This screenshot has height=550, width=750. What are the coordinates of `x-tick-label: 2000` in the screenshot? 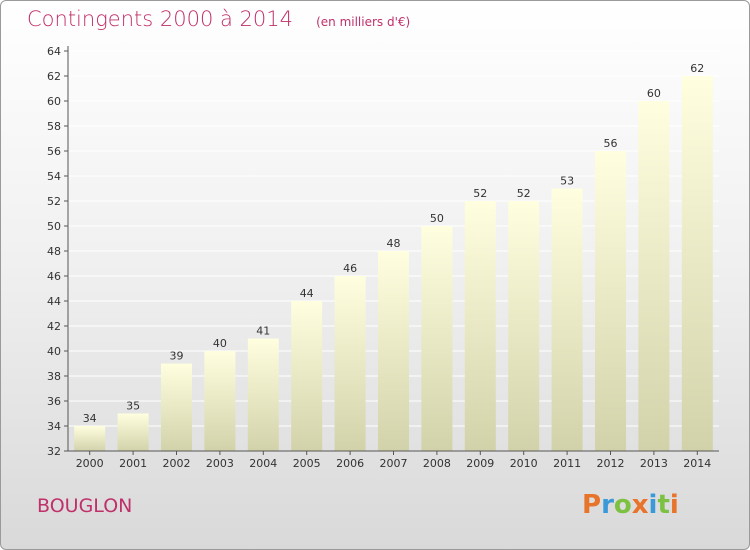 It's located at (90, 463).